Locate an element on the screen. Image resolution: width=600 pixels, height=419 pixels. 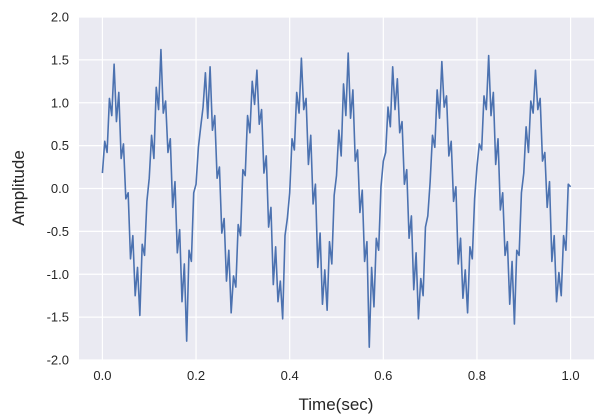
y-tick-label: 1.0 is located at coordinates (60, 102).